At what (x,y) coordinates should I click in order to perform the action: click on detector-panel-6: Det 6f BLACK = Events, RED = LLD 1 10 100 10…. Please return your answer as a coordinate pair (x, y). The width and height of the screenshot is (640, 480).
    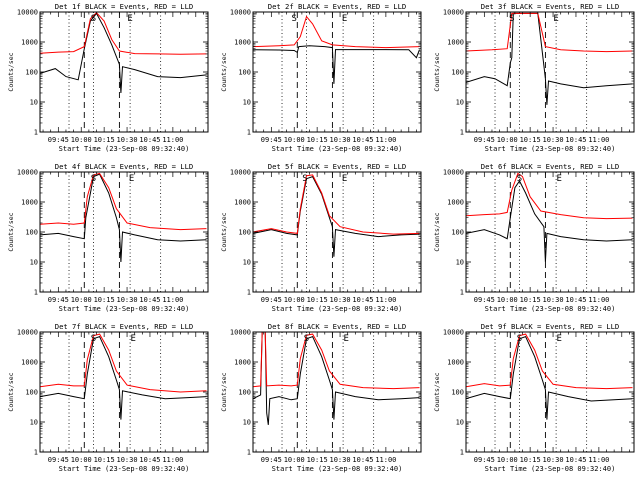
    Looking at the image, I should click on (534, 237).